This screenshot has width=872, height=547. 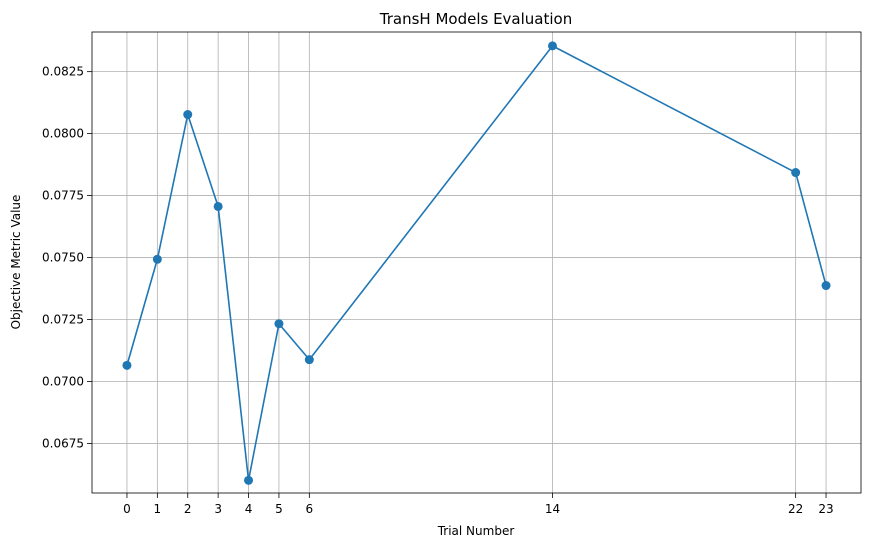 What do you see at coordinates (16, 262) in the screenshot?
I see `y-axis-label: Objective Metric Value` at bounding box center [16, 262].